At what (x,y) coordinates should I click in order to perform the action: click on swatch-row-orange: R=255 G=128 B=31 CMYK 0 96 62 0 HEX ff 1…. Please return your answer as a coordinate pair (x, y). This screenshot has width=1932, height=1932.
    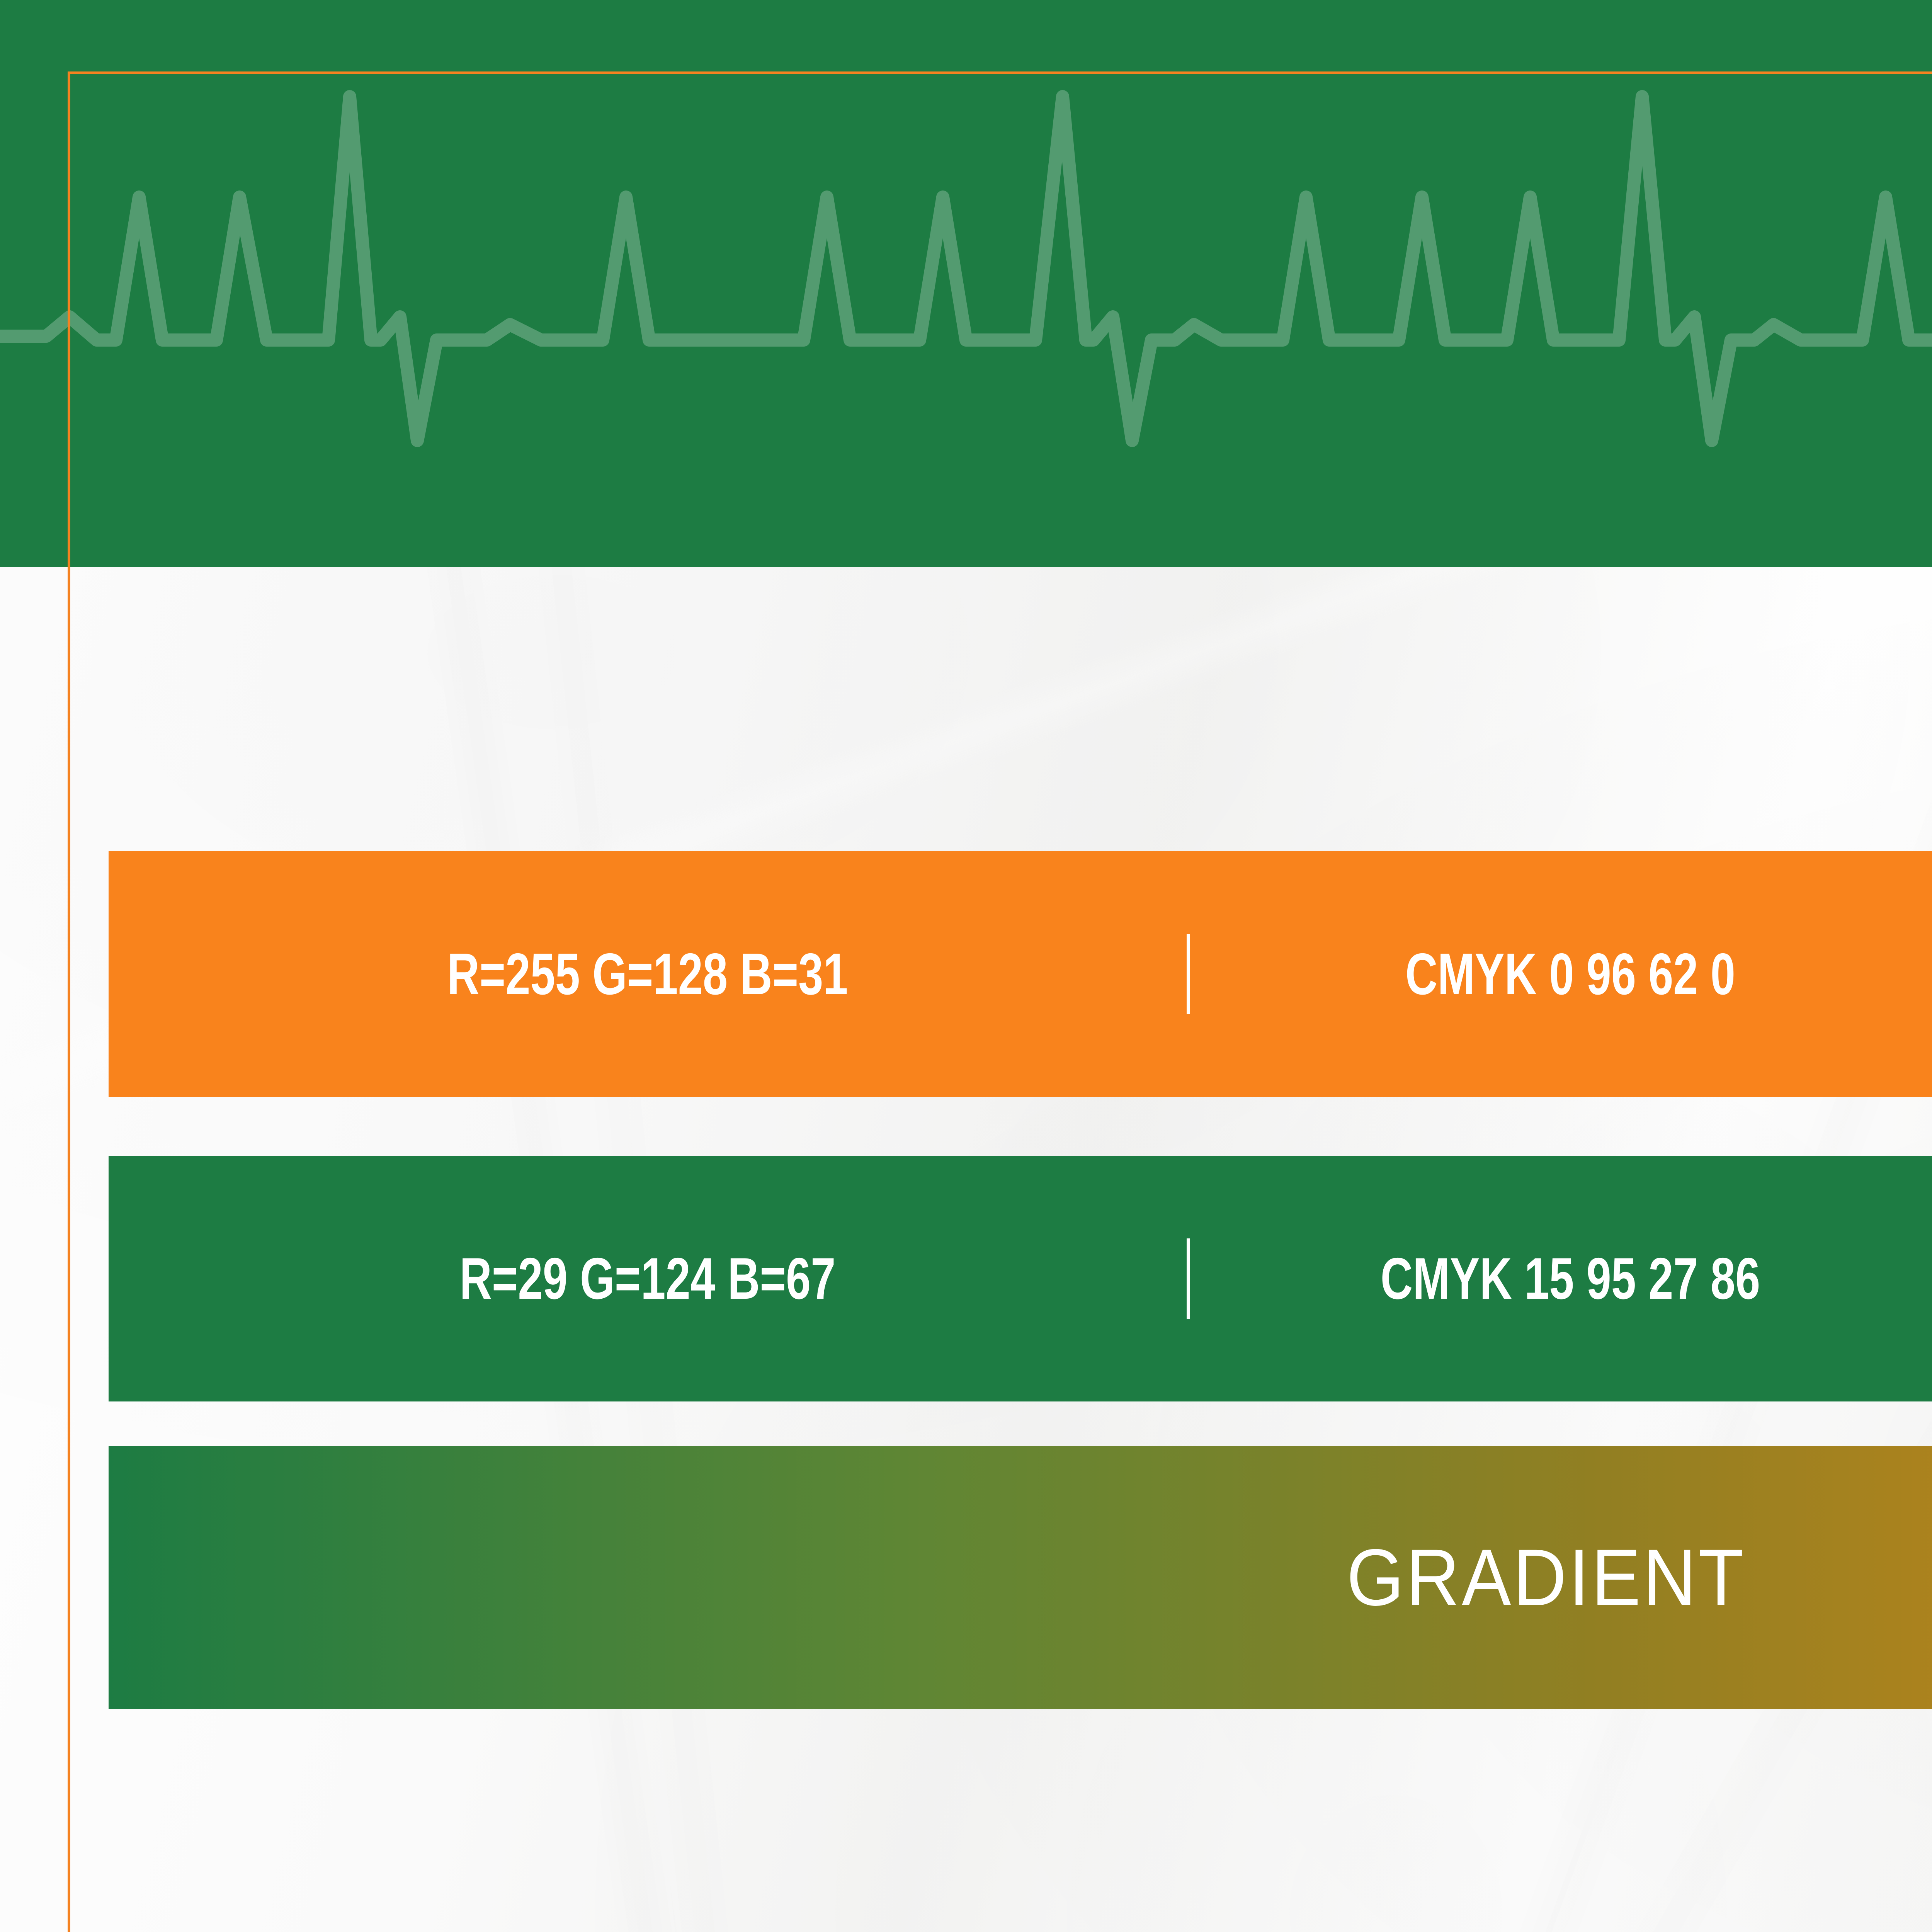
    Looking at the image, I should click on (1020, 974).